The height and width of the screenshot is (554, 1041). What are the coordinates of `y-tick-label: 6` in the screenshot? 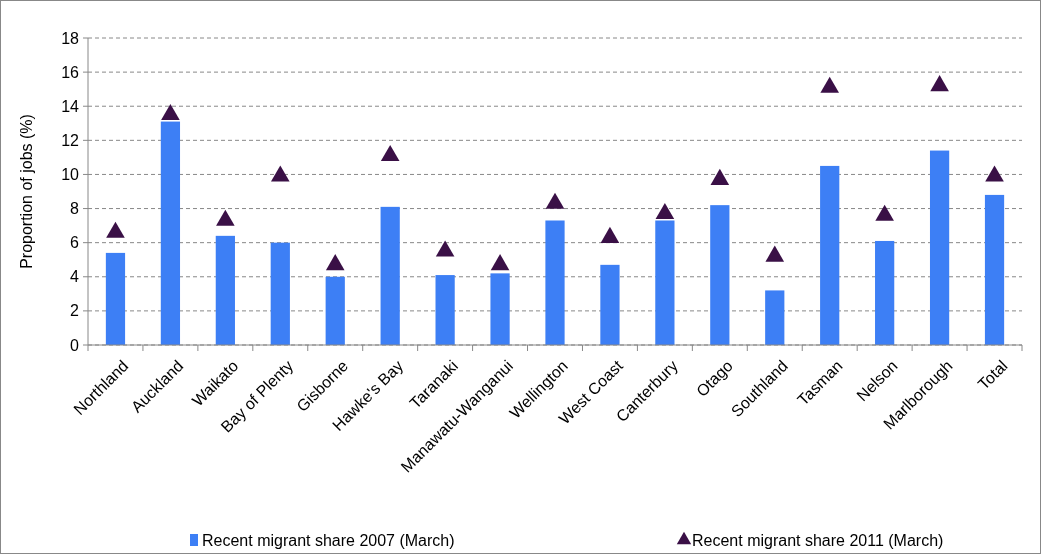 It's located at (75, 243).